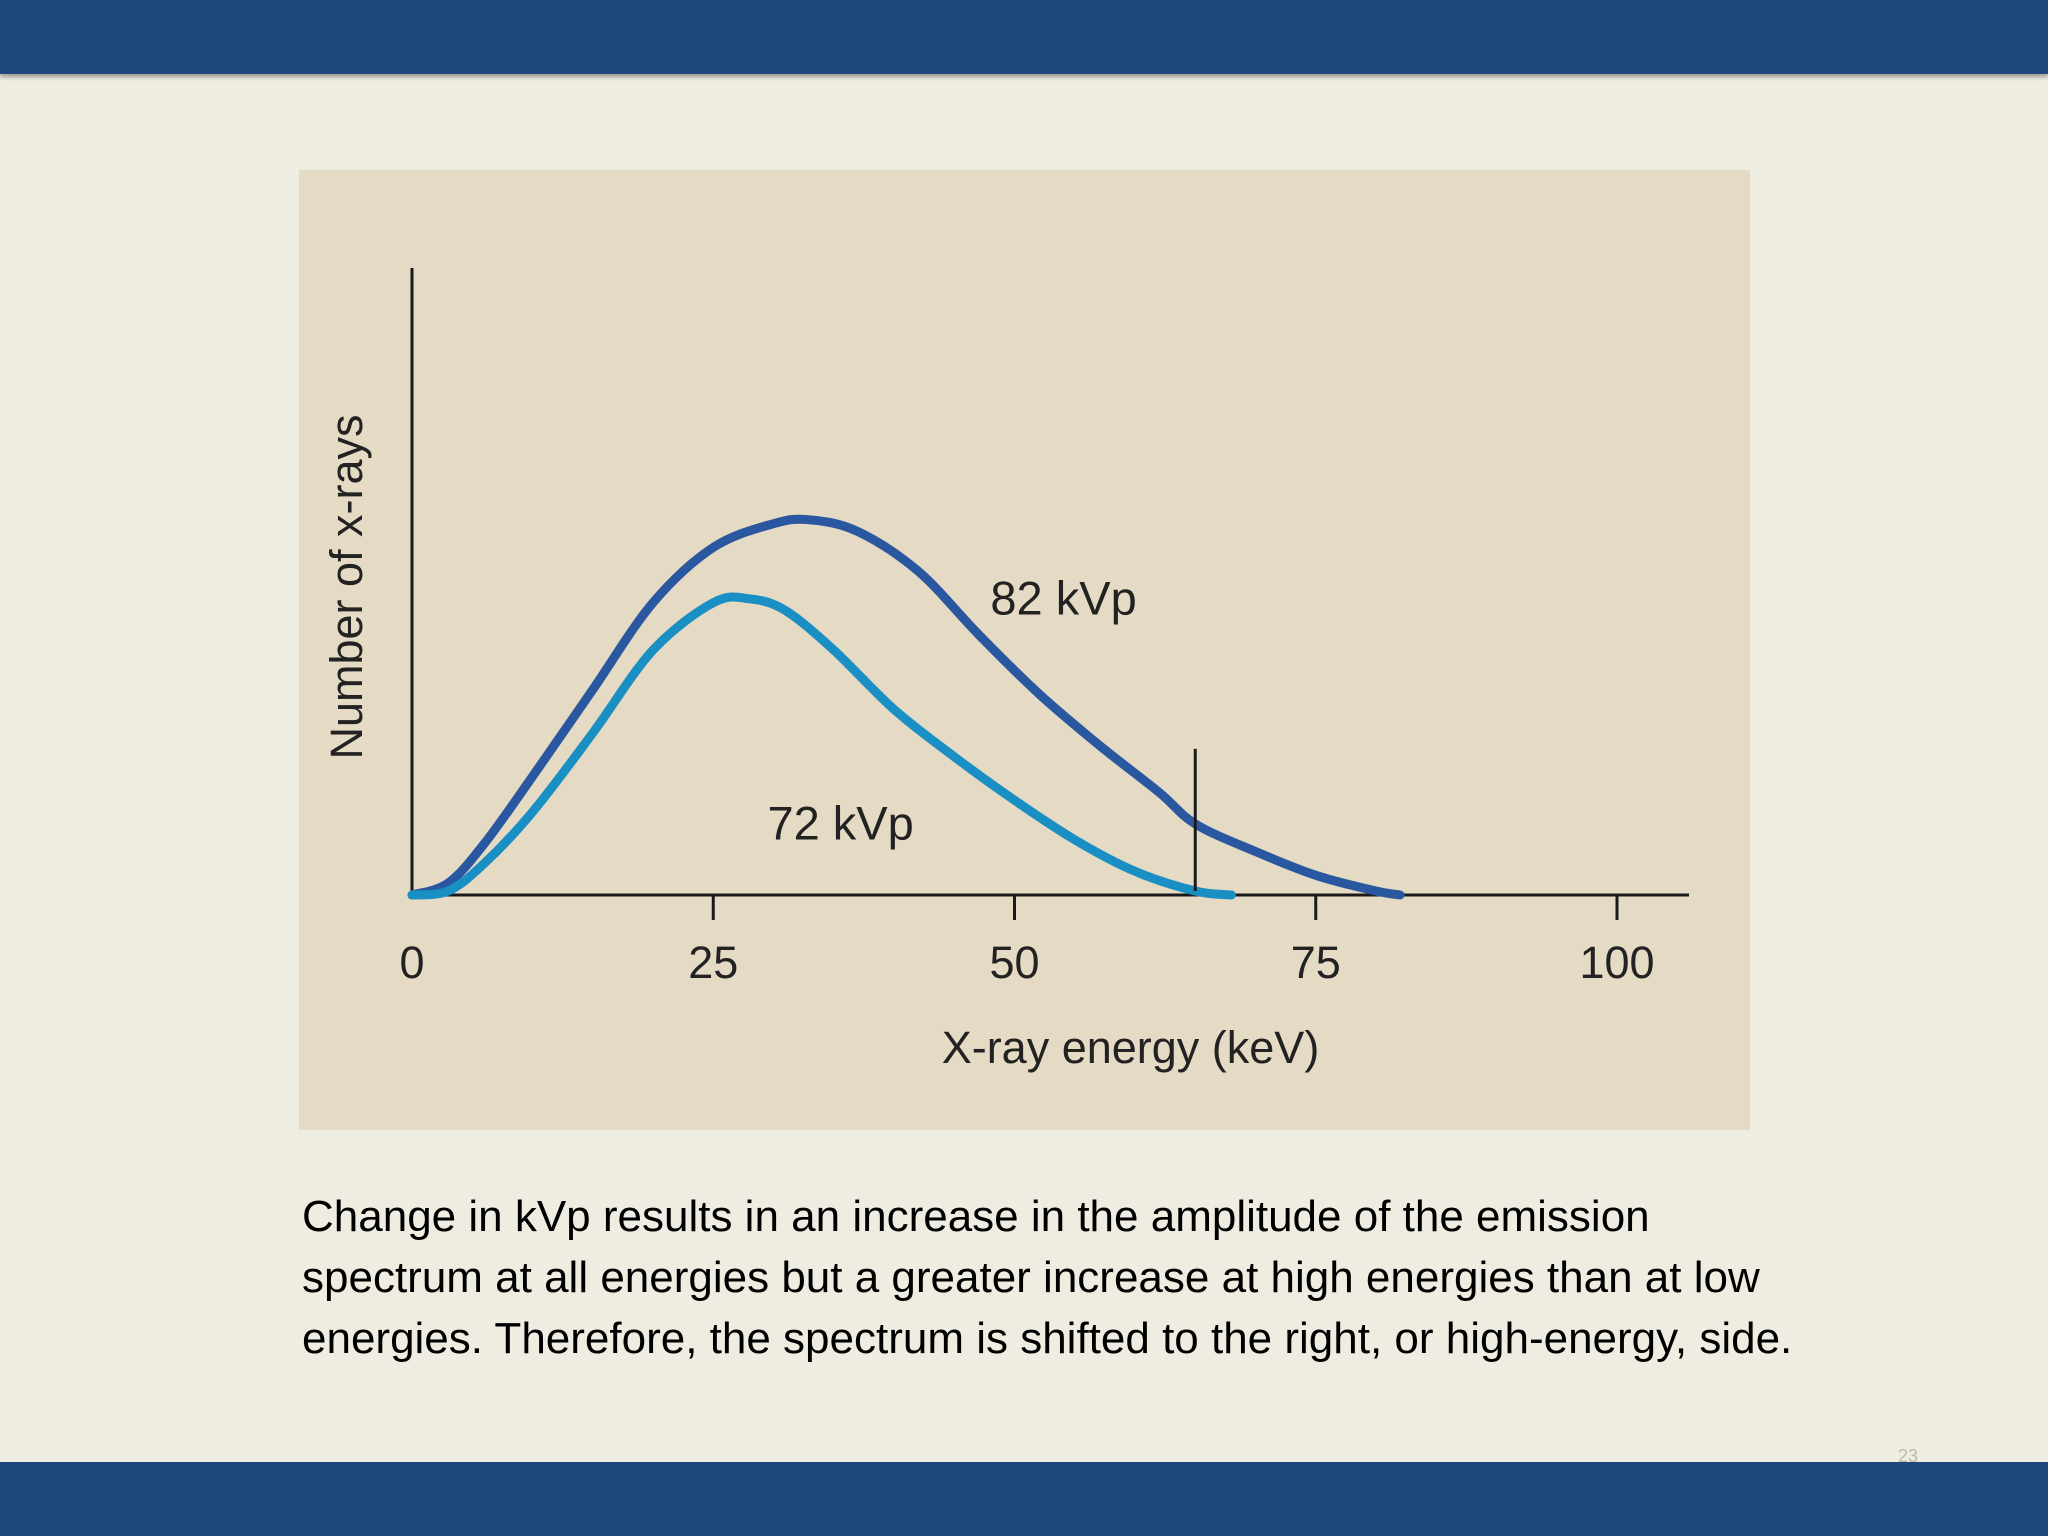  What do you see at coordinates (1063, 598) in the screenshot?
I see `series-label-82-kvp: 82 kVp` at bounding box center [1063, 598].